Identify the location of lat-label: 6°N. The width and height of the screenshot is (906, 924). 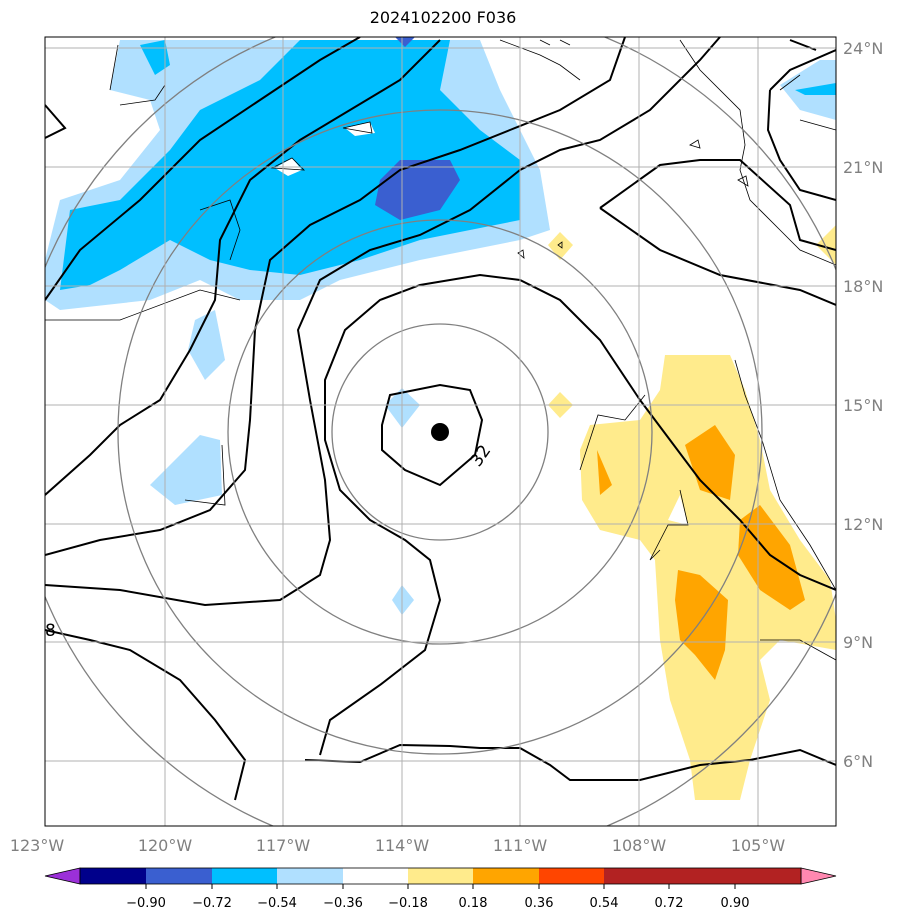
(858, 761).